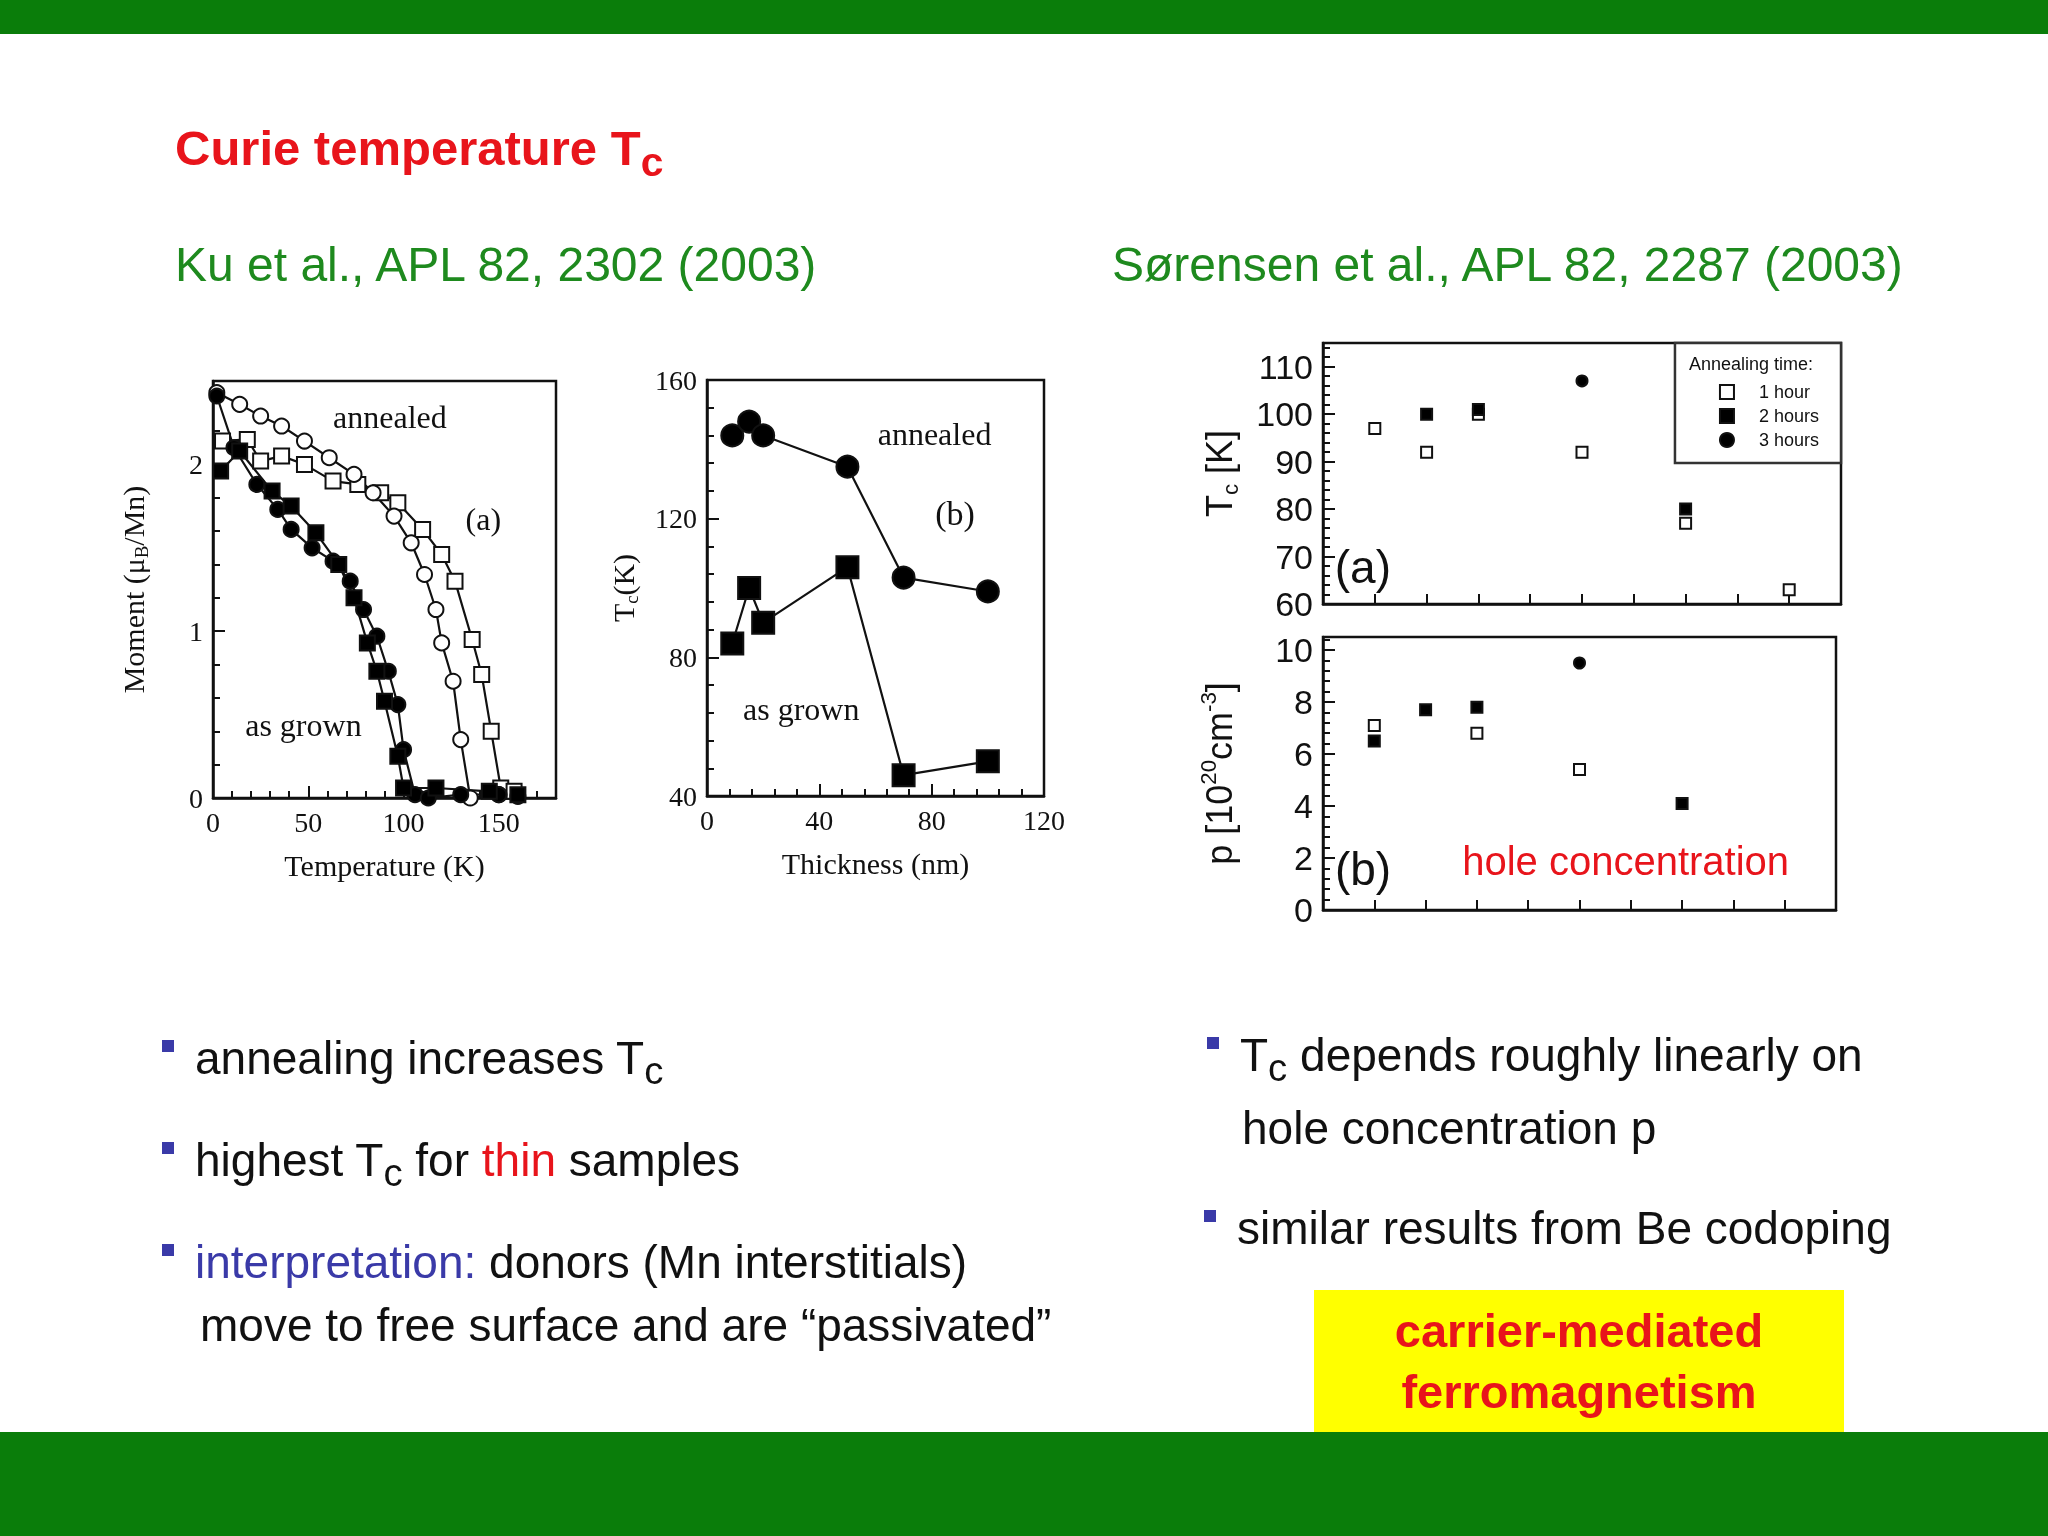  I want to click on text: thin, so click(518, 1160).